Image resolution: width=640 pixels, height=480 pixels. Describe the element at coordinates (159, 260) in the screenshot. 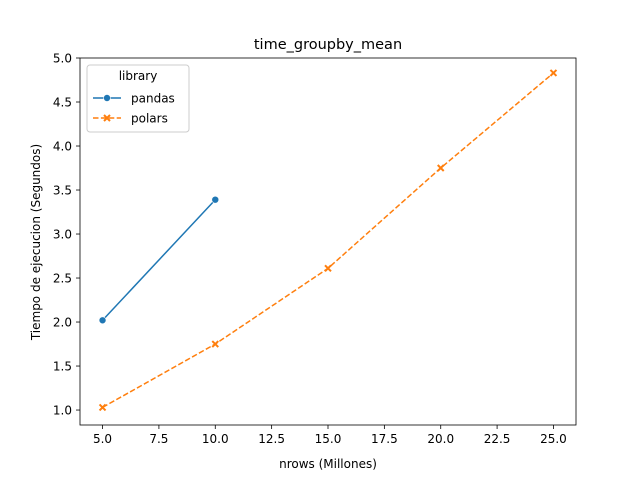

I see `series-line-pandas` at that location.